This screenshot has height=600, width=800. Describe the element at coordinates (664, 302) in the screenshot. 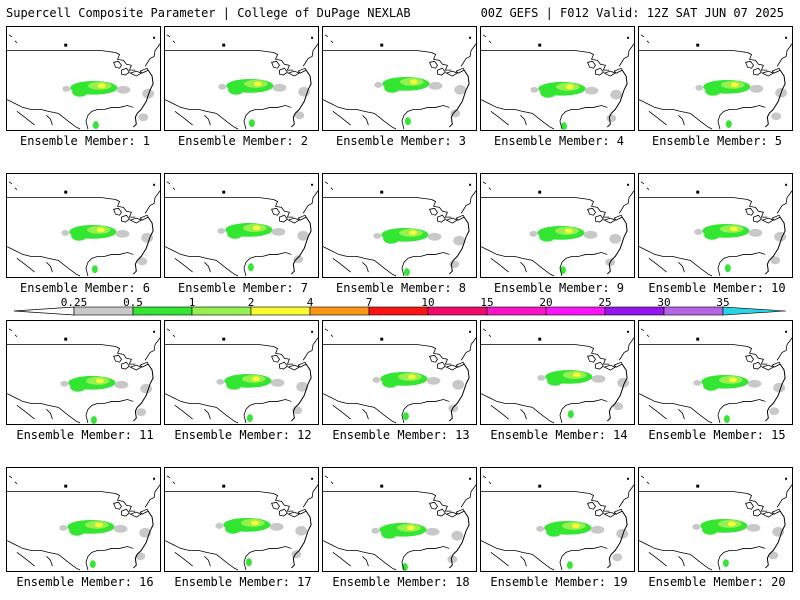

I see `colorbar-tick-label: 30` at that location.